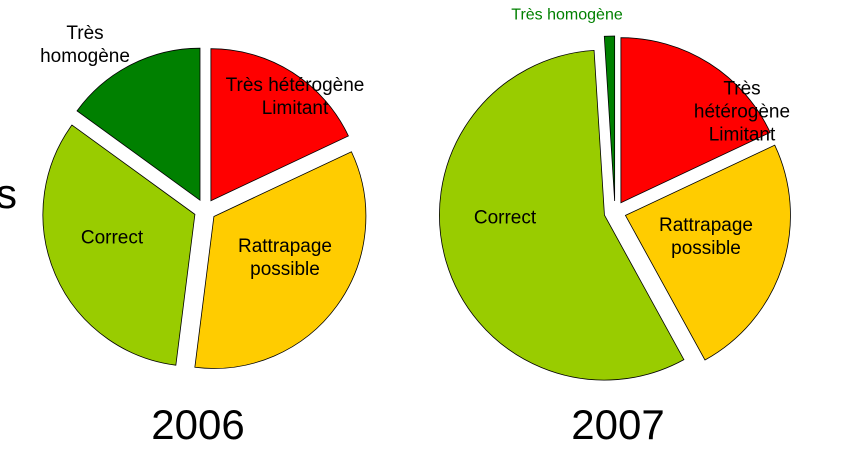 Image resolution: width=842 pixels, height=450 pixels. I want to click on chart-title: 2007, so click(618, 424).